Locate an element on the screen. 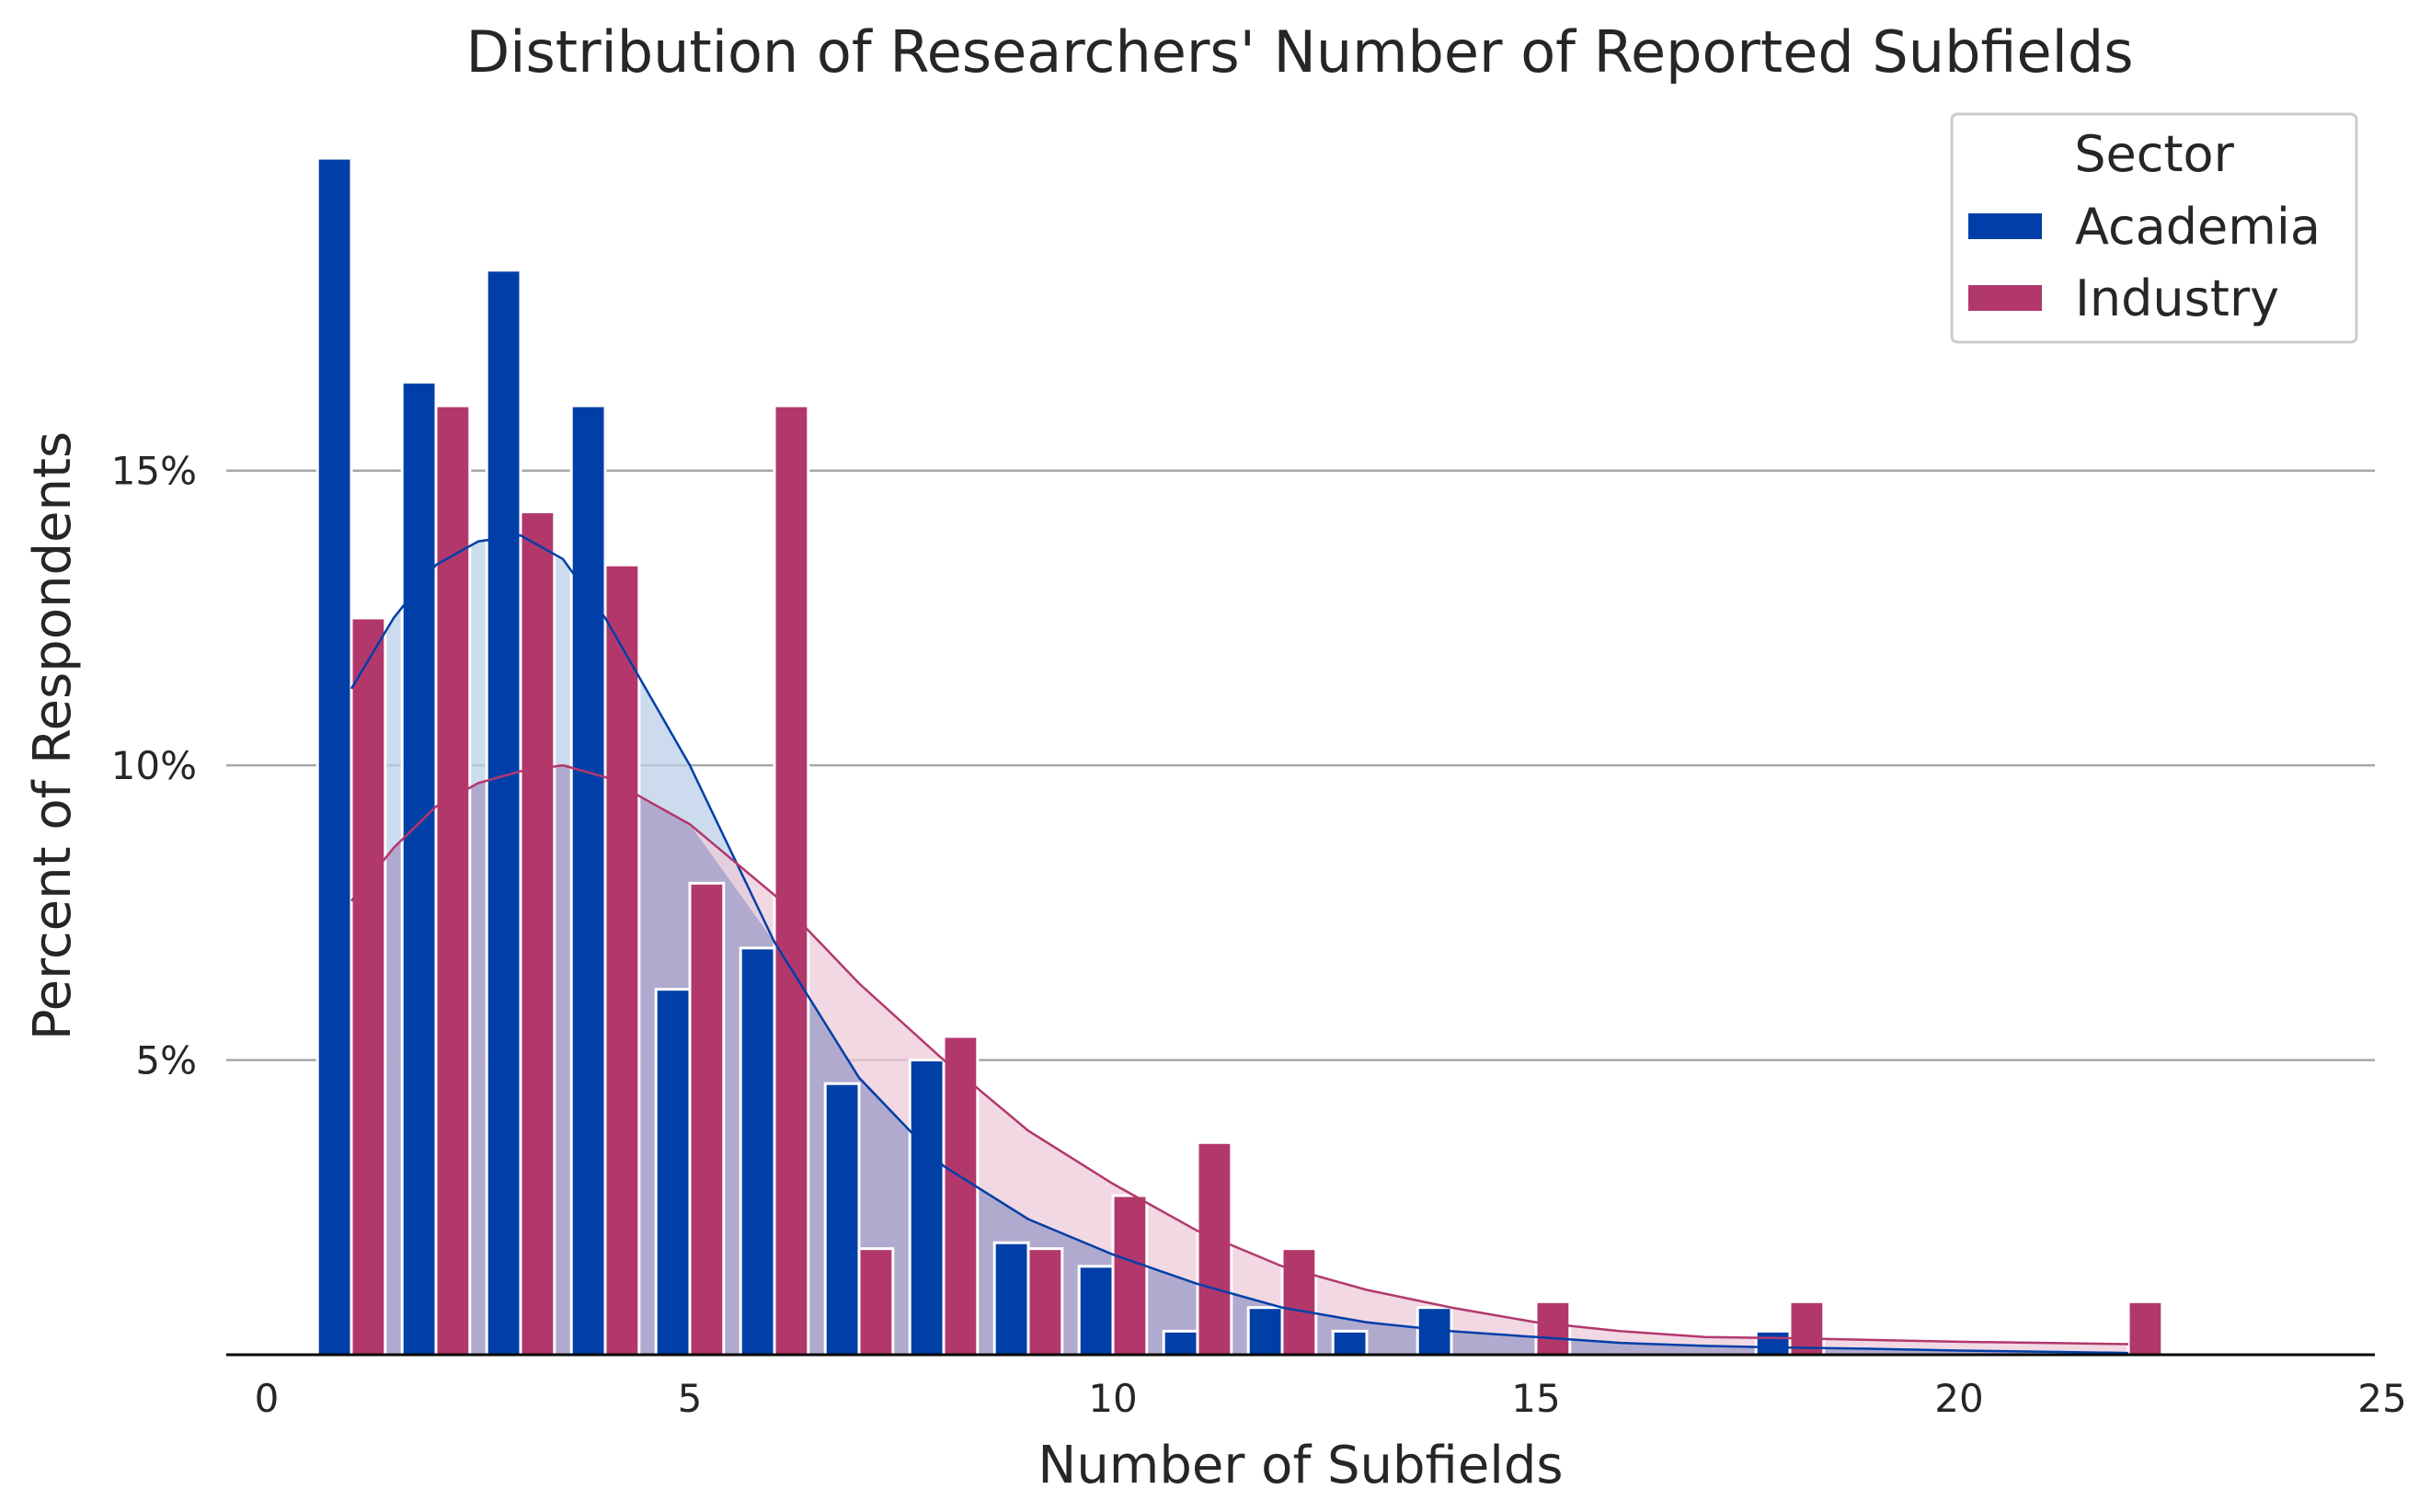 This screenshot has width=2419, height=1512. x-tick-label: 15 is located at coordinates (1536, 1398).